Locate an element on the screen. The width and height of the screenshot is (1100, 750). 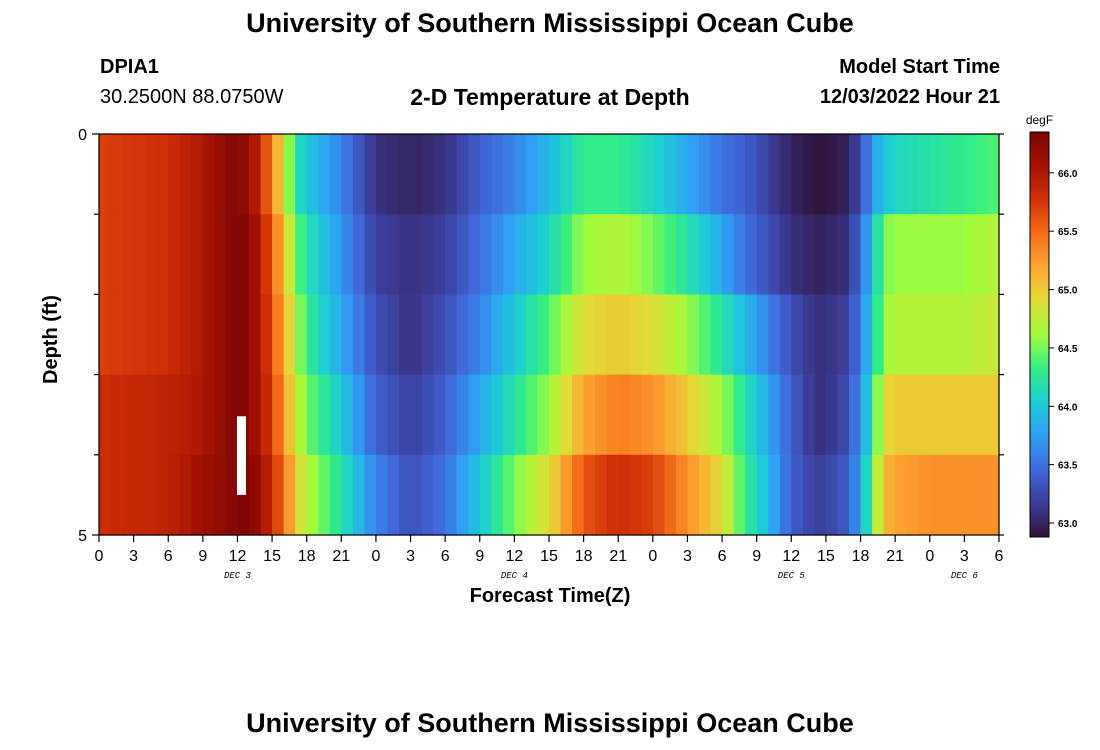
colorbar-tick-label: 65.0 is located at coordinates (1068, 291).